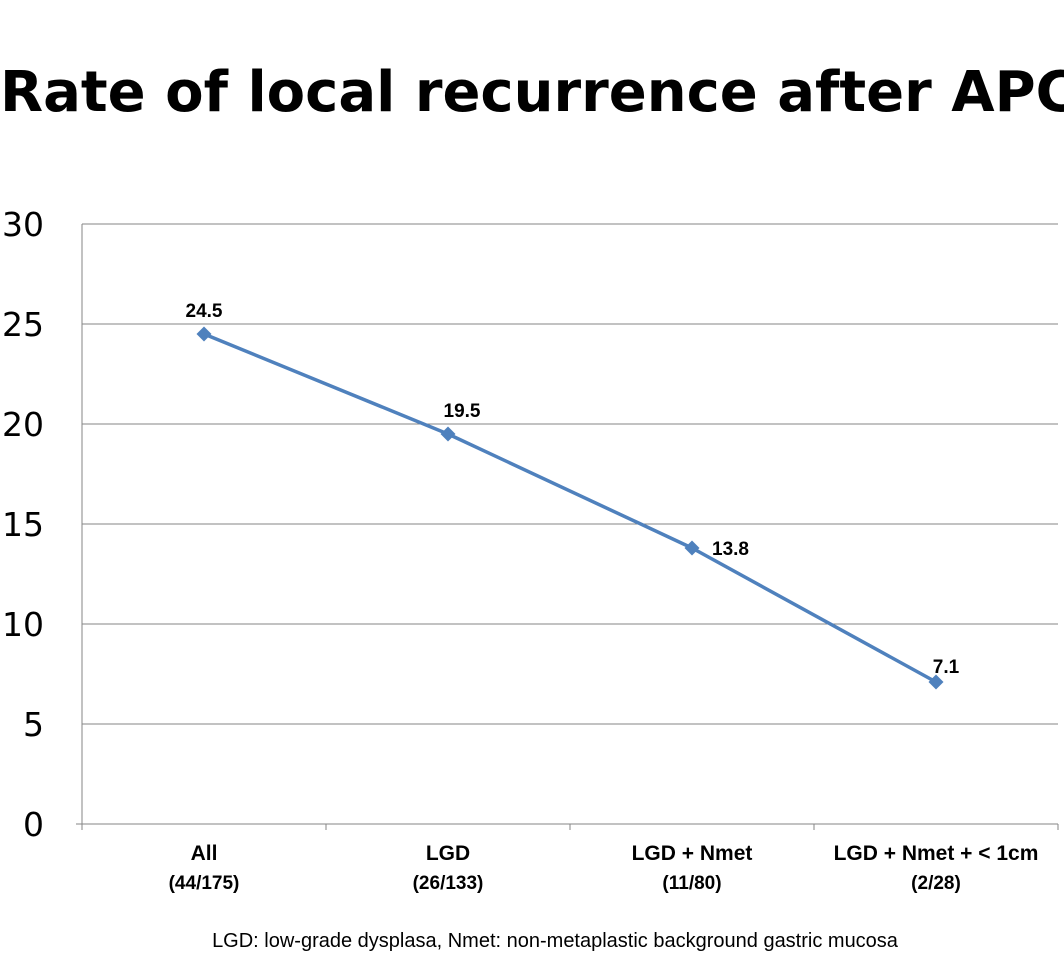  Describe the element at coordinates (532, 92) in the screenshot. I see `chart-title: Rate of local recurrence after APC` at that location.